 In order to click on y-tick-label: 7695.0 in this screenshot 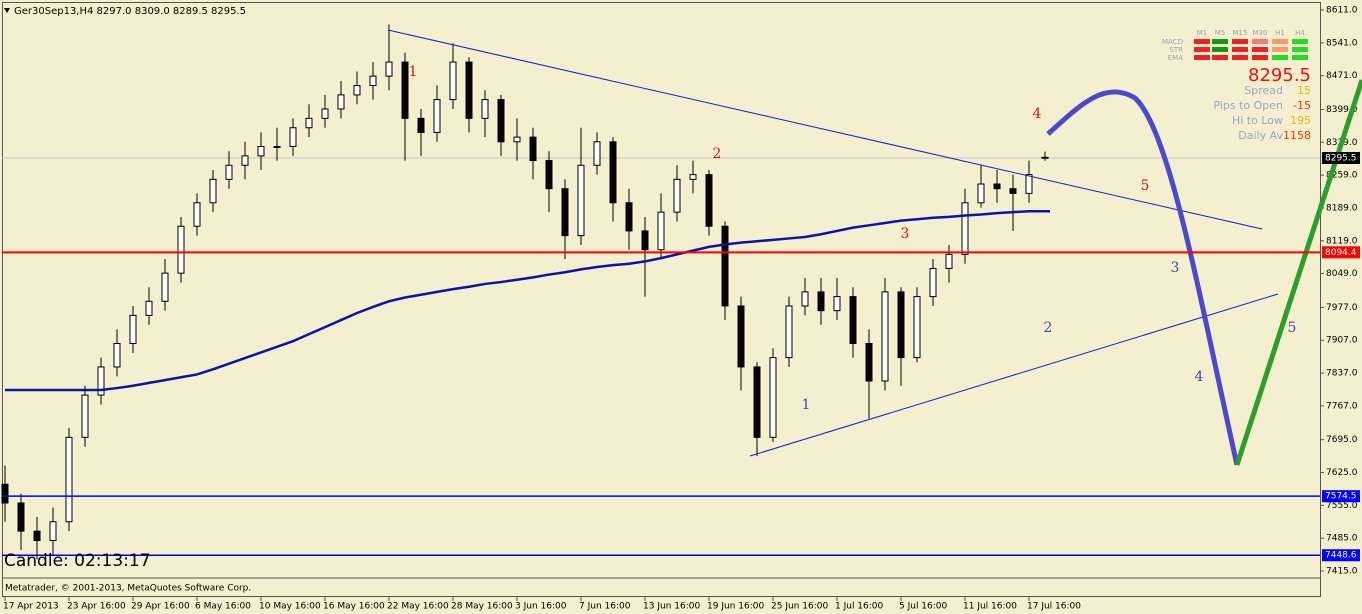, I will do `click(1342, 440)`.